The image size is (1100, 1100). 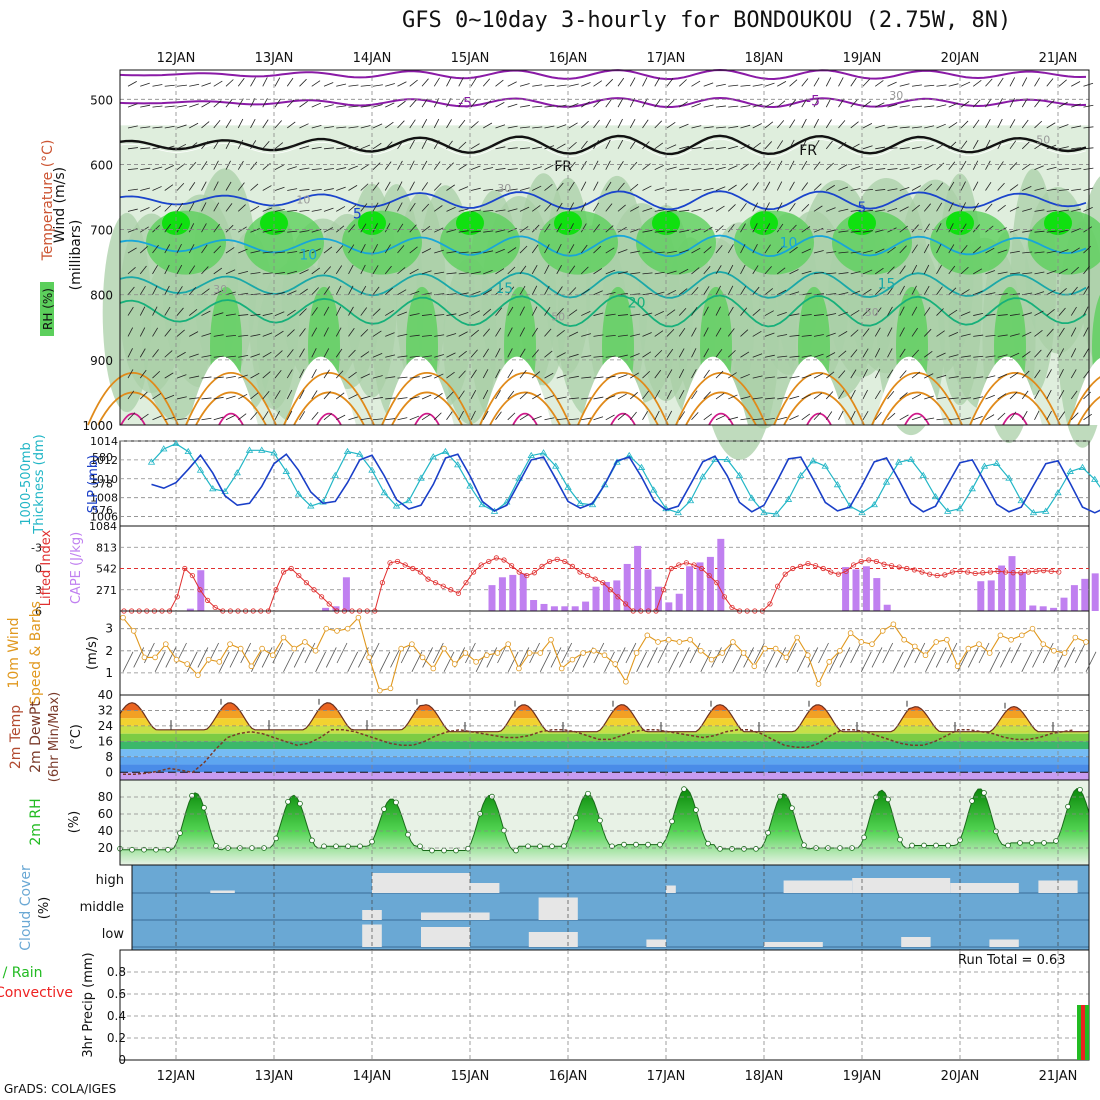 I want to click on temp-contour-fr-inner, so click(x=603, y=148).